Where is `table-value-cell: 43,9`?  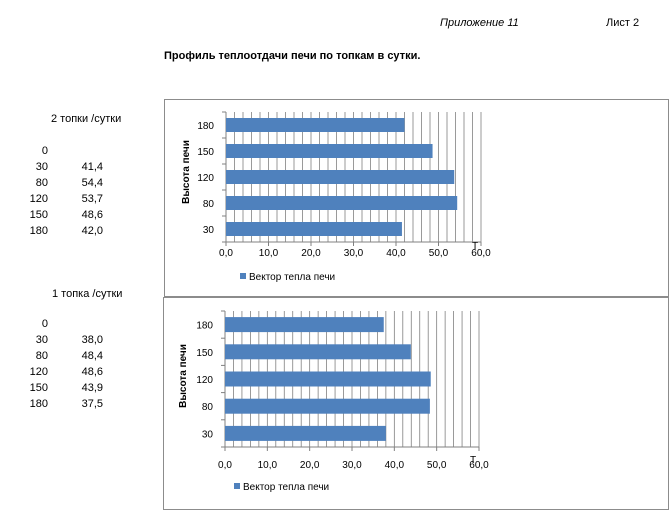 table-value-cell: 43,9 is located at coordinates (92, 388).